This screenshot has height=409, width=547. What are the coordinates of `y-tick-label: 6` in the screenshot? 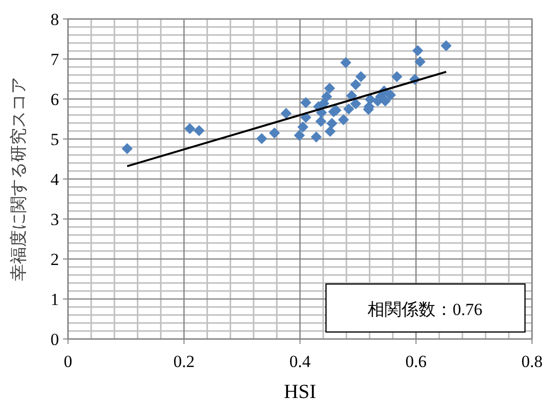 It's located at (54, 99).